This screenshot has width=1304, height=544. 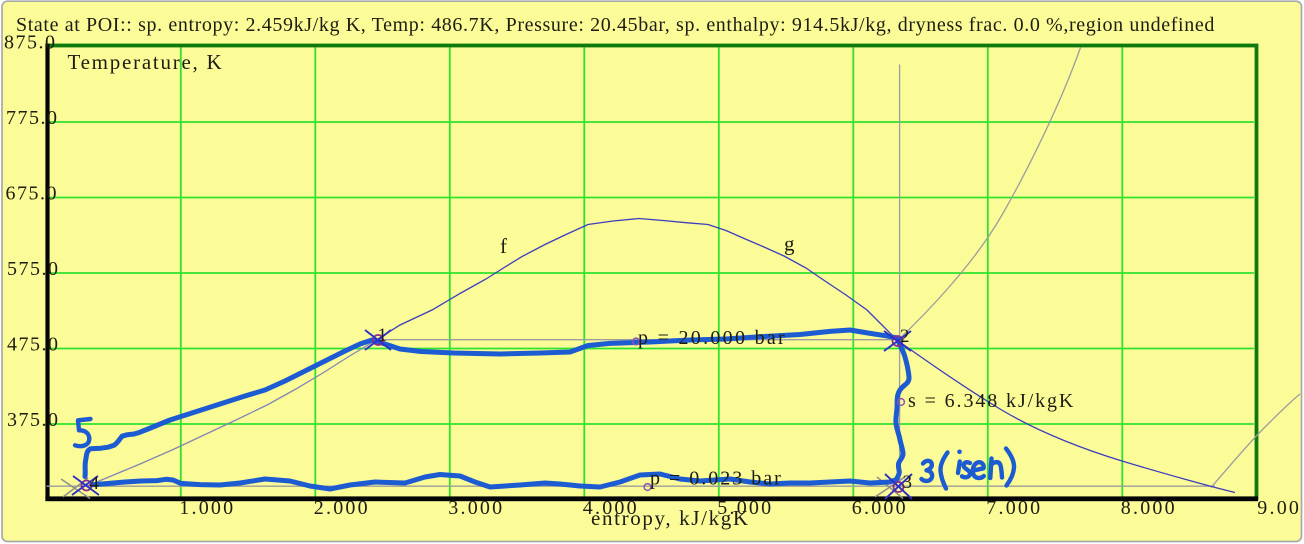 I want to click on svg-text: entropy, kJ/kgK, so click(x=670, y=518).